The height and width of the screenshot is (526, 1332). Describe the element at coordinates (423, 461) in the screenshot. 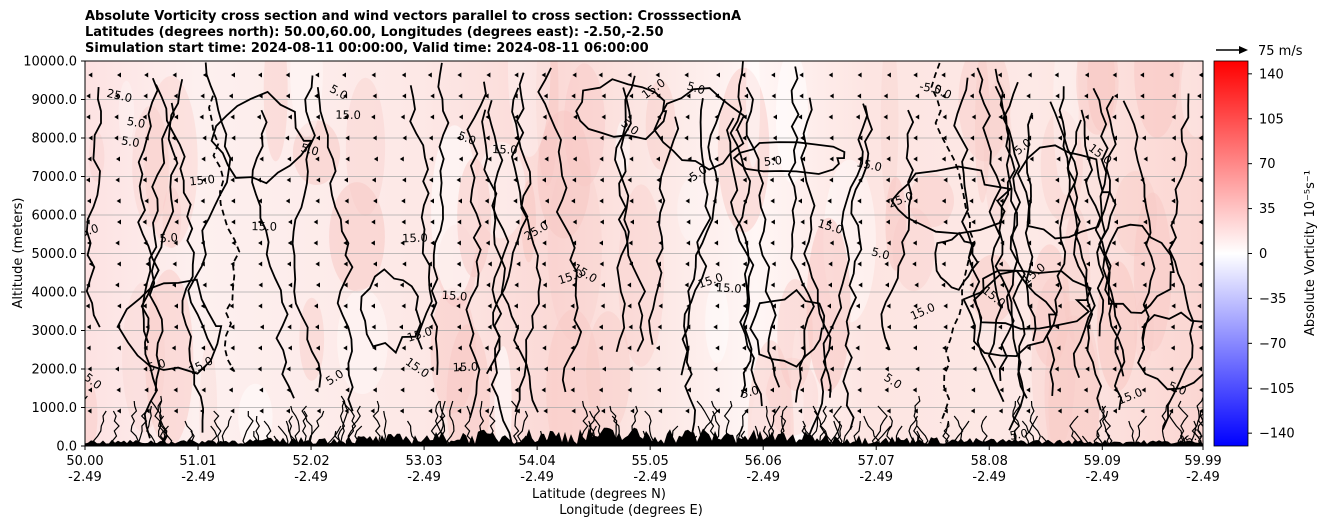

I see `x-tick-label-lat: 53.03` at that location.